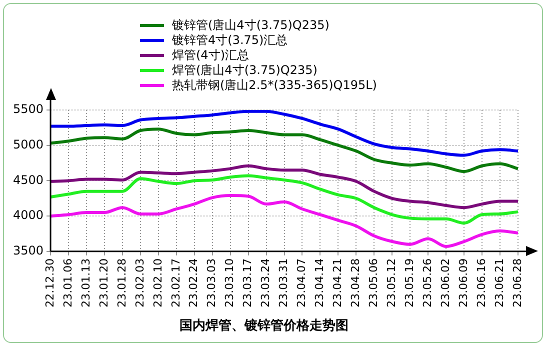 The image size is (550, 350). I want to click on x-tick-label: 23.03.24, so click(265, 283).